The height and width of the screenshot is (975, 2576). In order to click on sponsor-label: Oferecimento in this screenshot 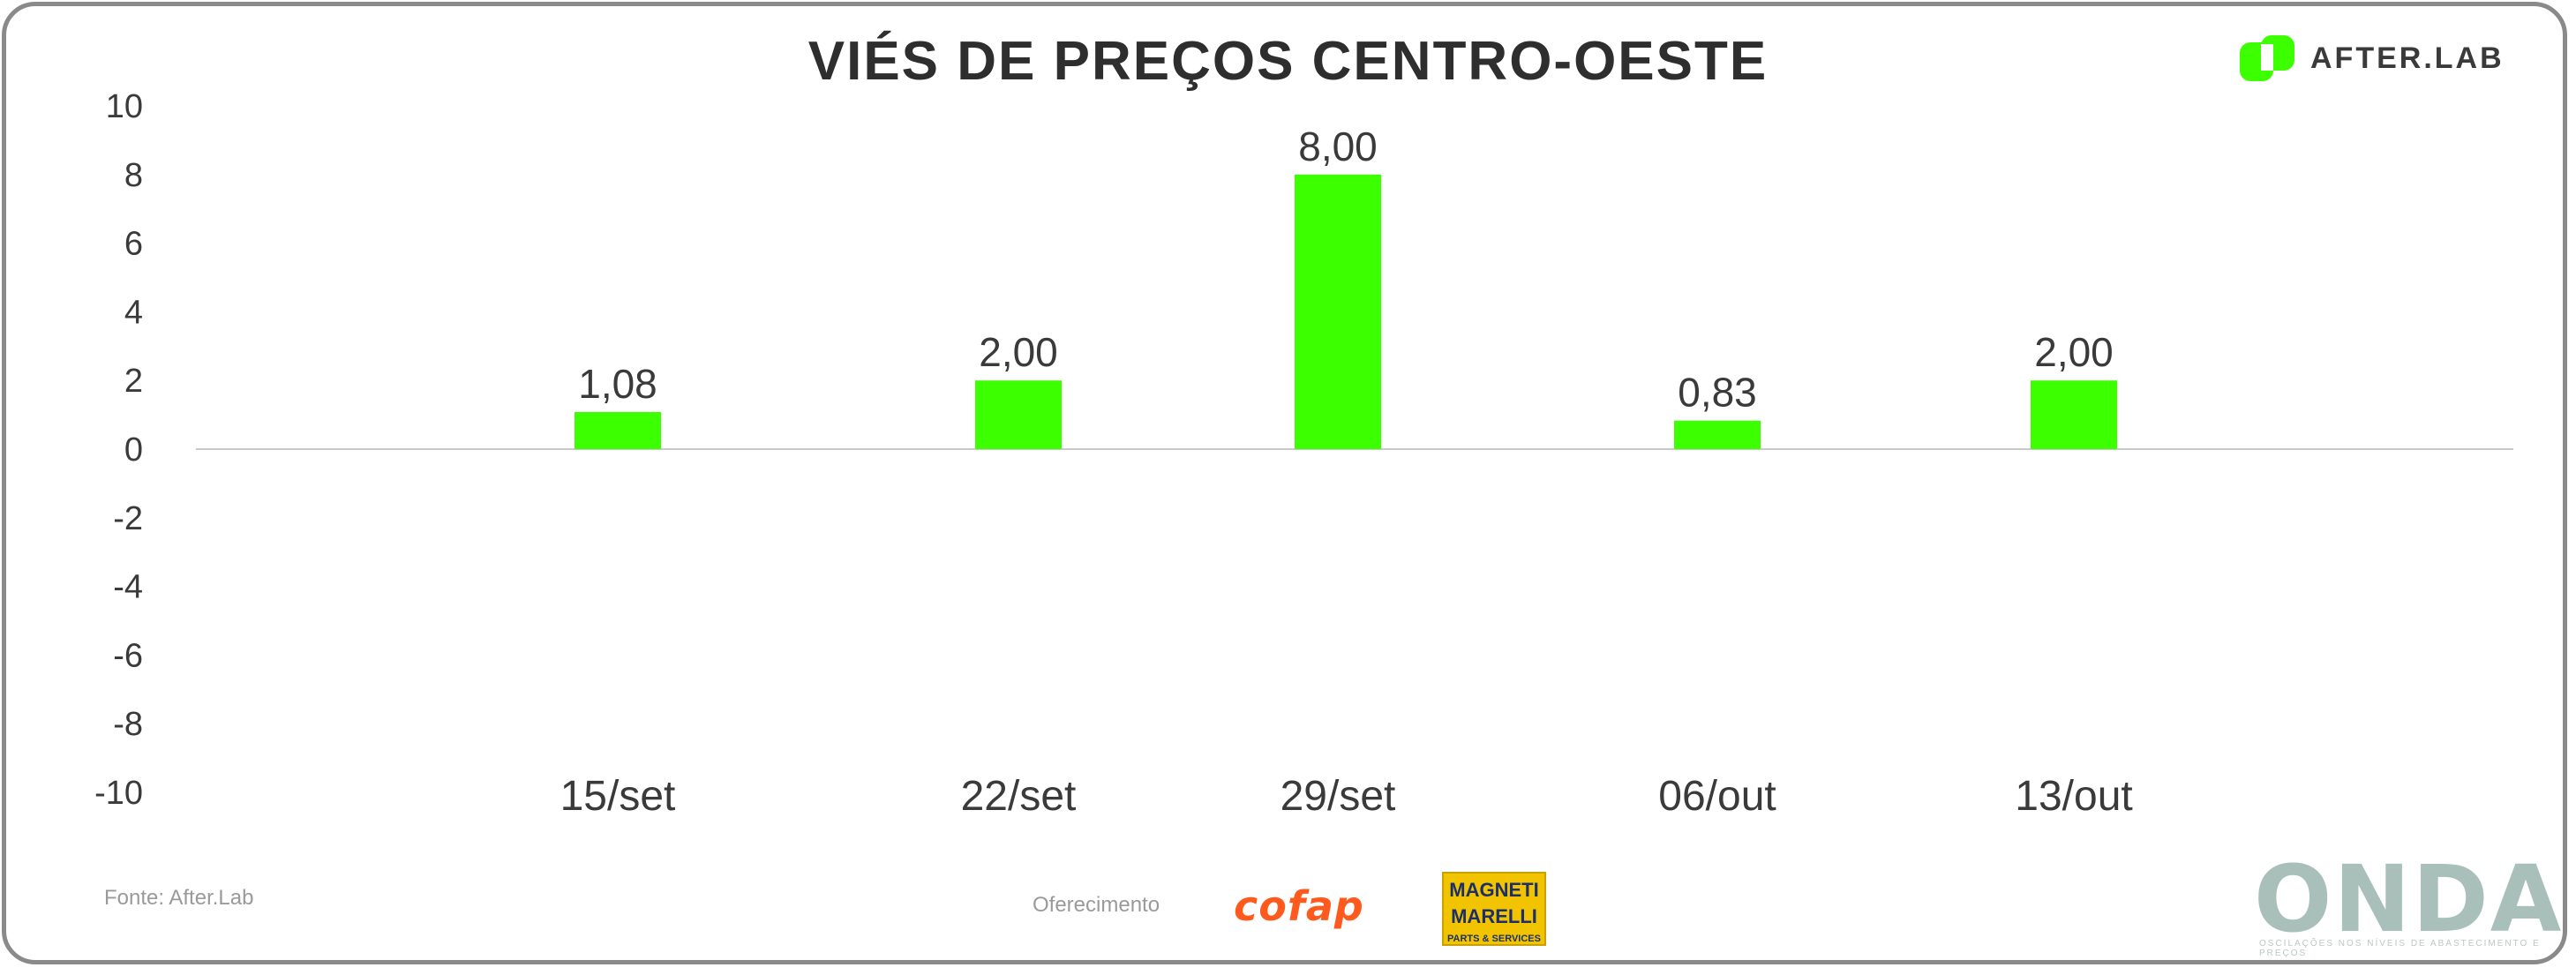, I will do `click(1096, 905)`.